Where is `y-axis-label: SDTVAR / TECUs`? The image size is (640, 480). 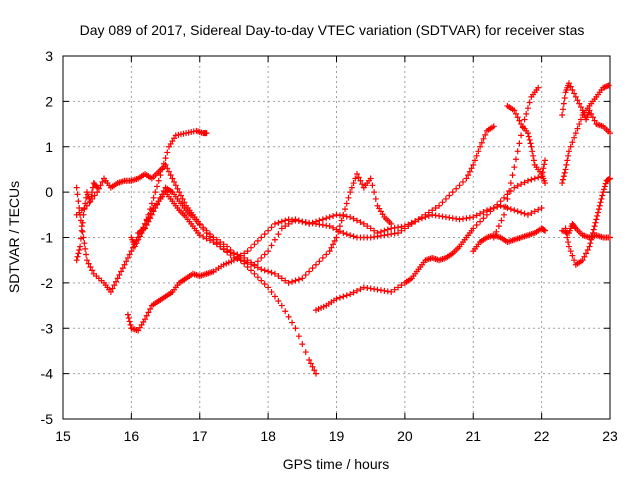
y-axis-label: SDTVAR / TECUs is located at coordinates (14, 237).